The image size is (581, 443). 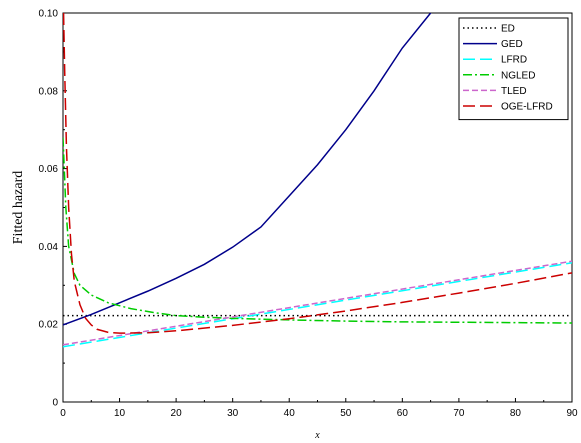 What do you see at coordinates (233, 413) in the screenshot?
I see `x-tick-label: 30` at bounding box center [233, 413].